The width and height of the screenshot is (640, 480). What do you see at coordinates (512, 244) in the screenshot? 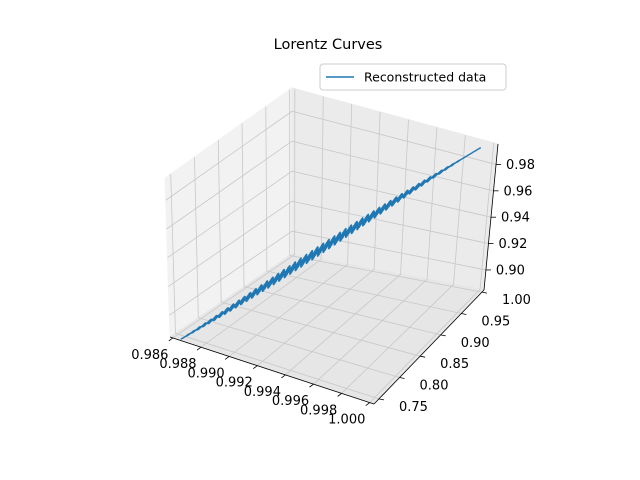
I see `z-tick-label: 0.92` at bounding box center [512, 244].